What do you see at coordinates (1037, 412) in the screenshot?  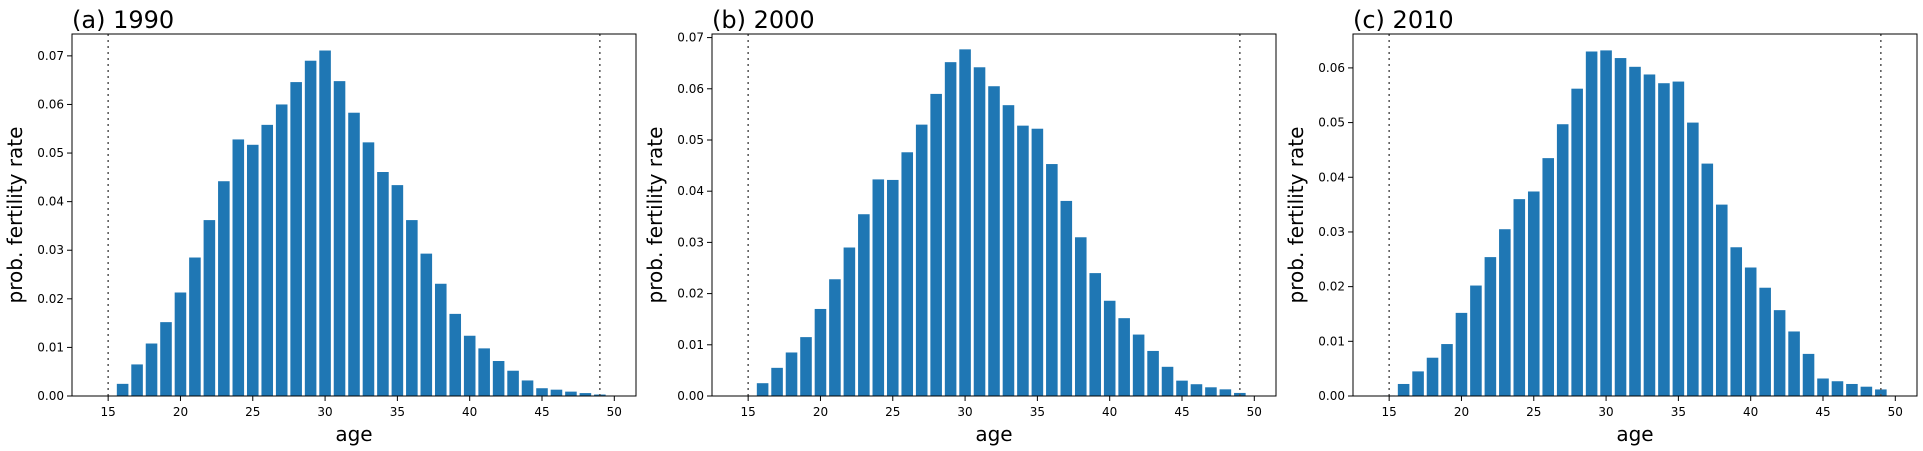 I see `x-tick-label: 35` at bounding box center [1037, 412].